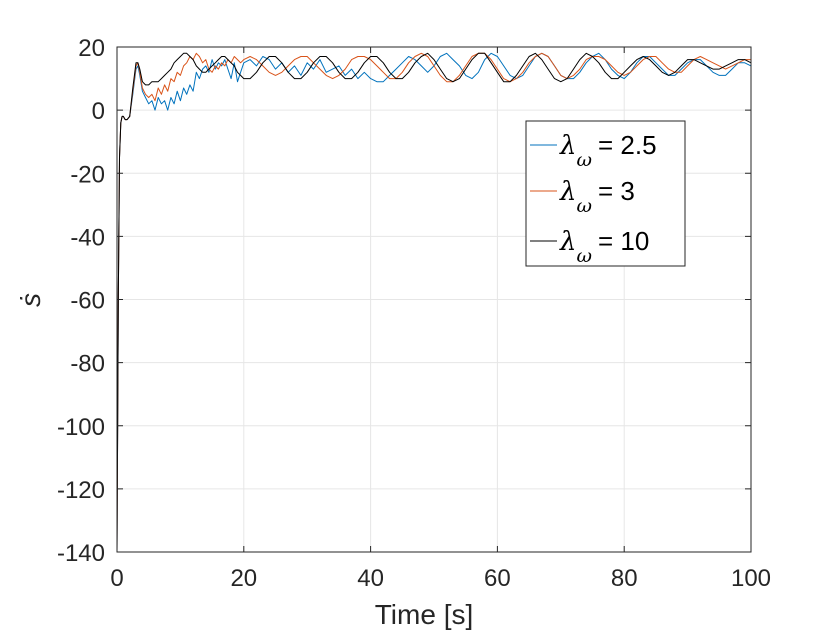 The height and width of the screenshot is (633, 830). What do you see at coordinates (81, 553) in the screenshot?
I see `y-tick-label: -140` at bounding box center [81, 553].